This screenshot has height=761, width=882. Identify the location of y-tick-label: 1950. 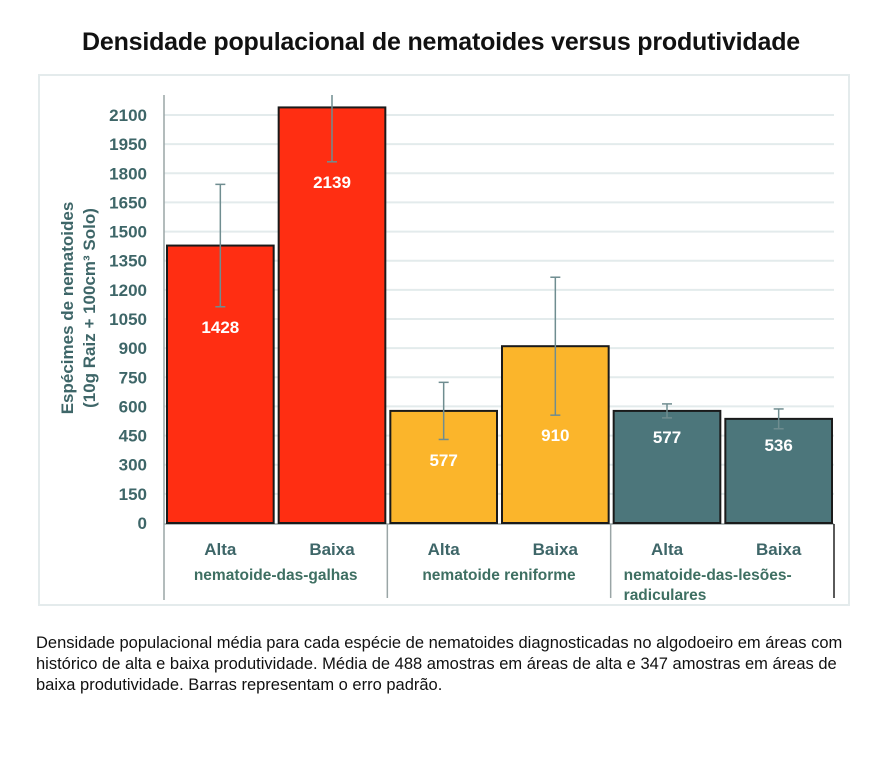
(128, 144).